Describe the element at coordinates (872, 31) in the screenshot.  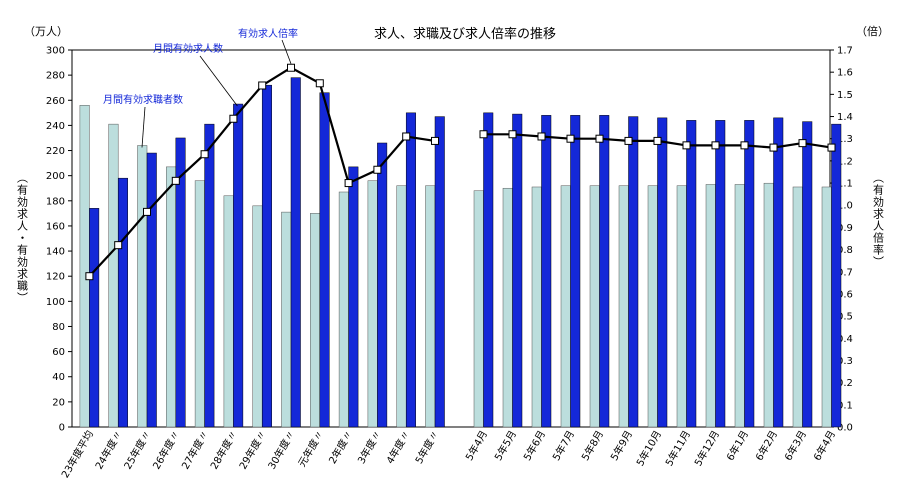
I see `y-right-unit: （倍）` at that location.